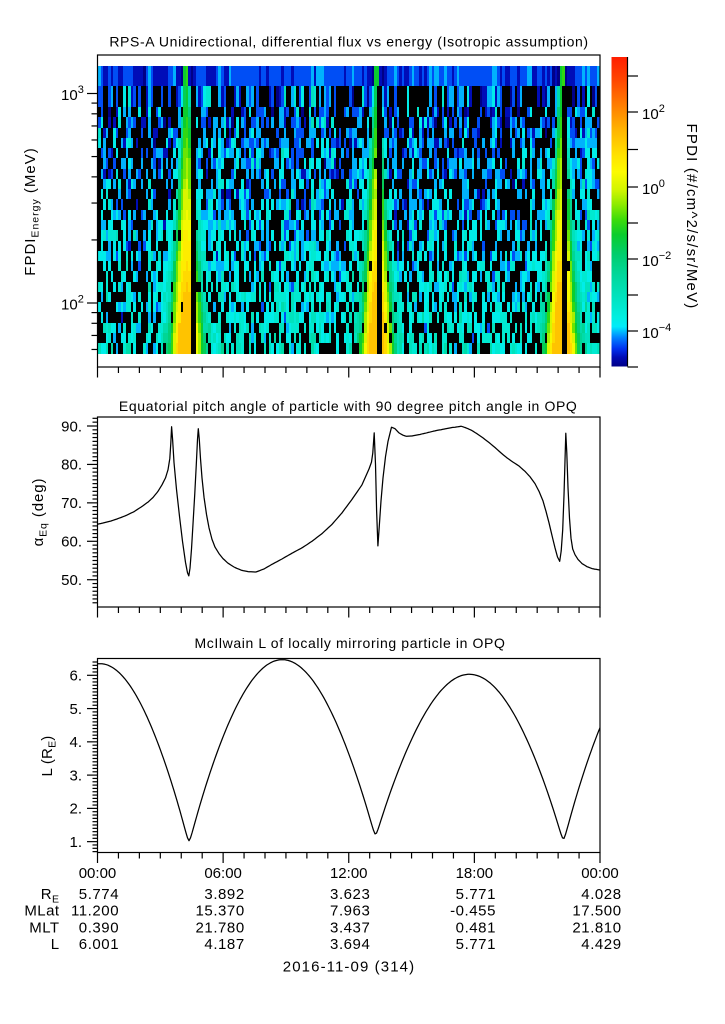 The height and width of the screenshot is (1024, 725). I want to click on svg-text: 6., so click(75, 676).